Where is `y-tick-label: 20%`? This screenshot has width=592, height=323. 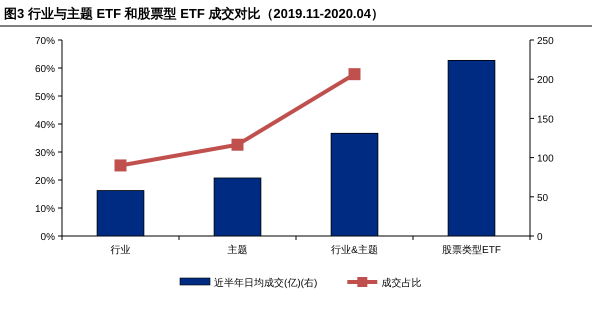 y-tick-label: 20% is located at coordinates (45, 181).